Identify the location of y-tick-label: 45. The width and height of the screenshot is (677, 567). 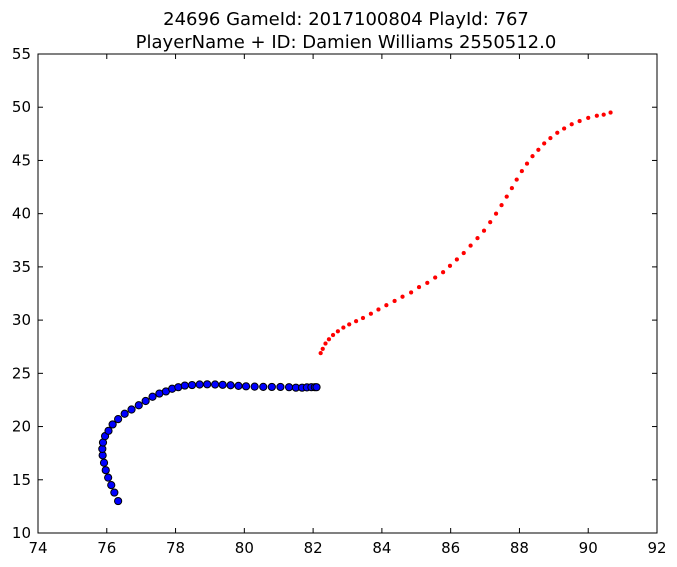
(21, 160).